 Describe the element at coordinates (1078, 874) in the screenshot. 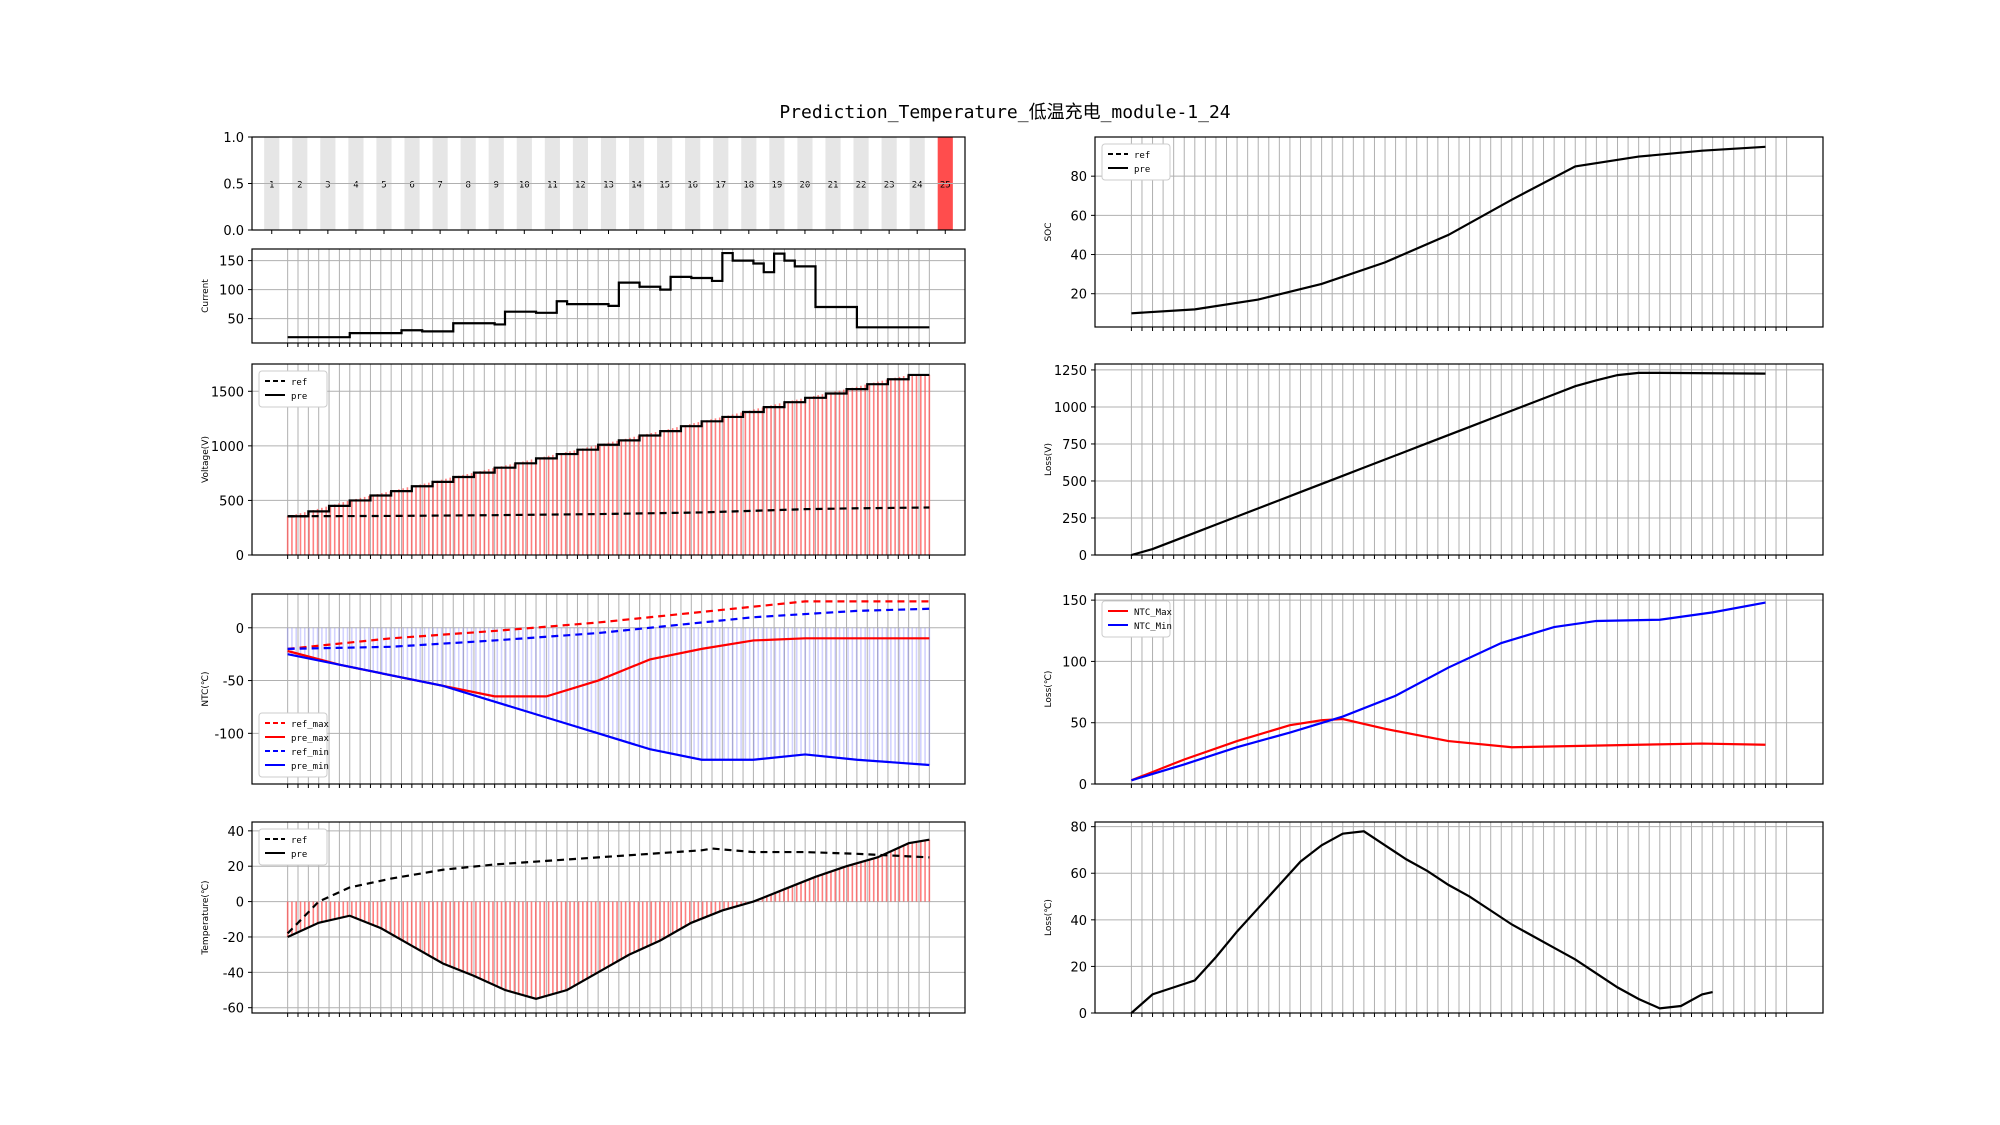

I see `y-tick-label: 60` at that location.